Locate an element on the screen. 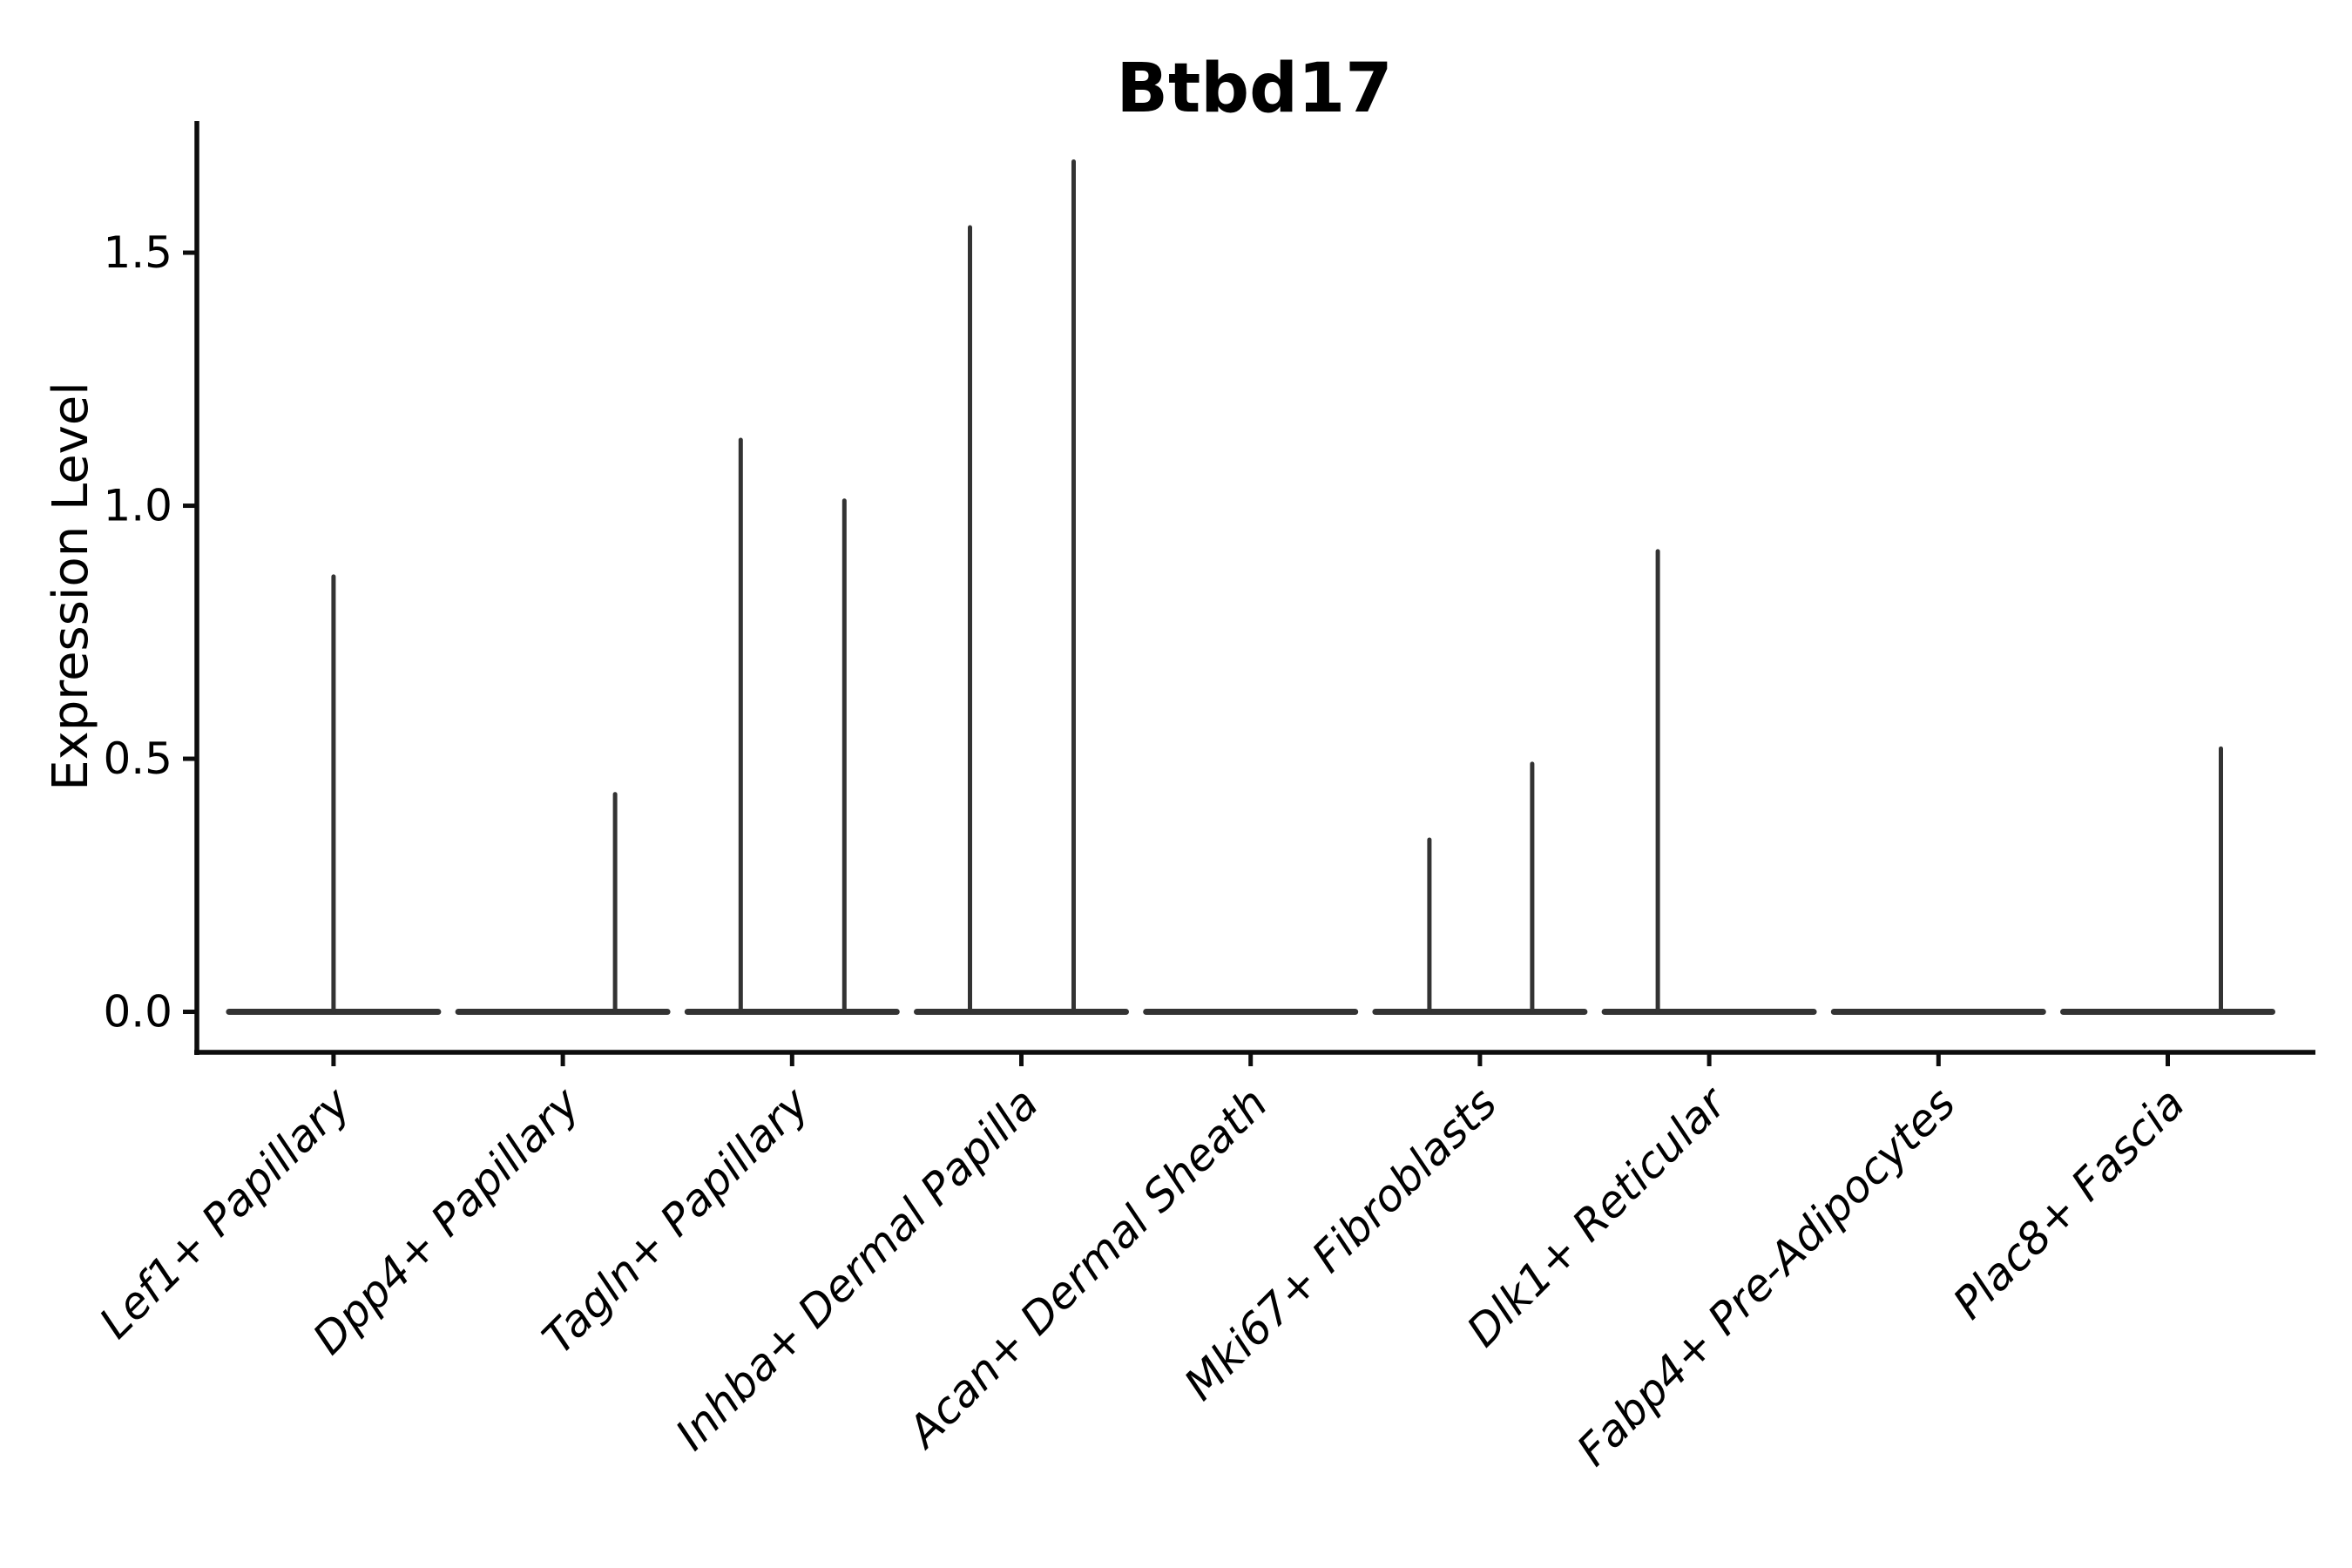 The width and height of the screenshot is (2352, 1568). plot-title: Btbd17 is located at coordinates (1255, 89).